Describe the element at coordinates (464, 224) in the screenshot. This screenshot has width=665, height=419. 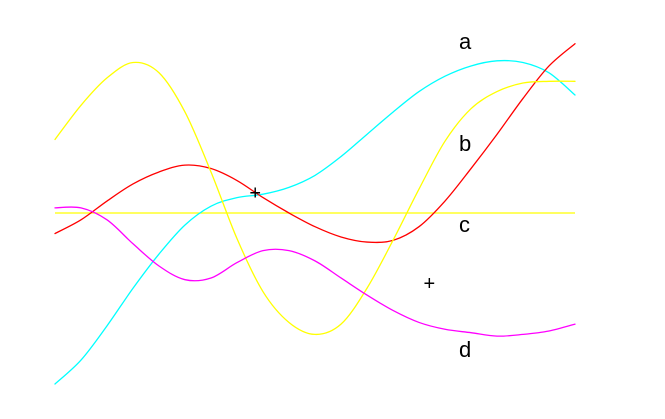
I see `curve-label-c: c` at that location.